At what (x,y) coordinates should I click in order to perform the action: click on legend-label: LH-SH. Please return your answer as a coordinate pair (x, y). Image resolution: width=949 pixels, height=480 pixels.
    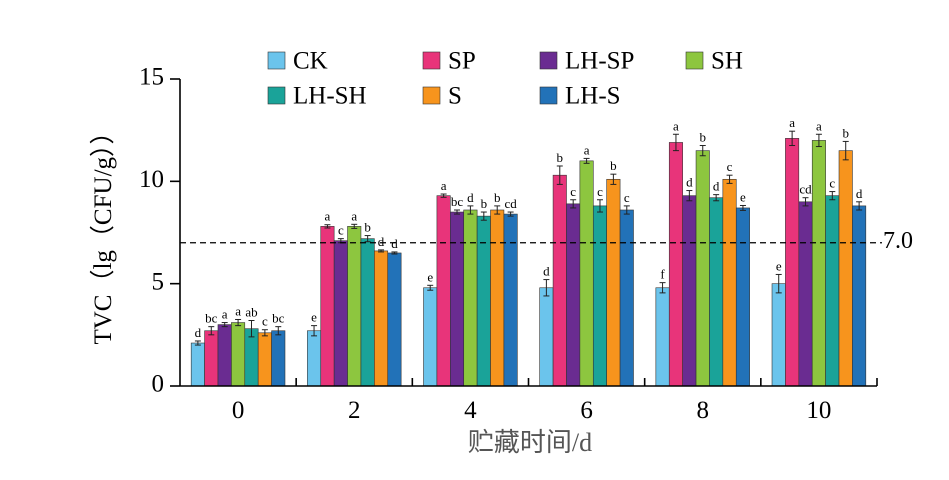
    Looking at the image, I should click on (330, 96).